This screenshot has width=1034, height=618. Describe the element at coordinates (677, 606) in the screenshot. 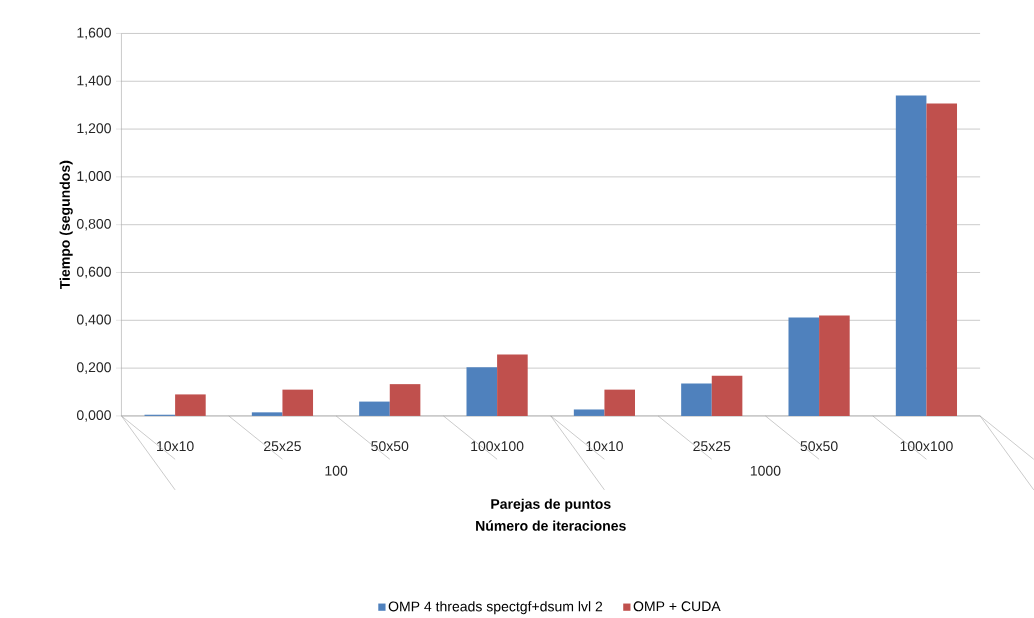

I see `legend-label: OMP + CUDA` at that location.